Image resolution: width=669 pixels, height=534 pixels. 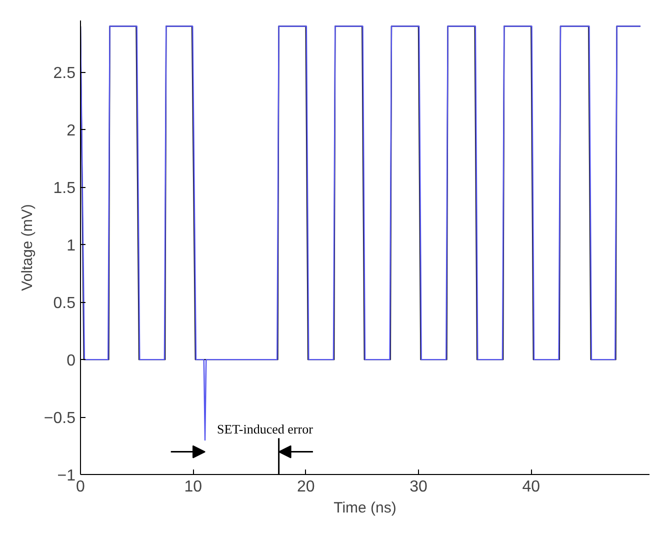 I want to click on y-axis-title: Voltage (mV), so click(x=27, y=247).